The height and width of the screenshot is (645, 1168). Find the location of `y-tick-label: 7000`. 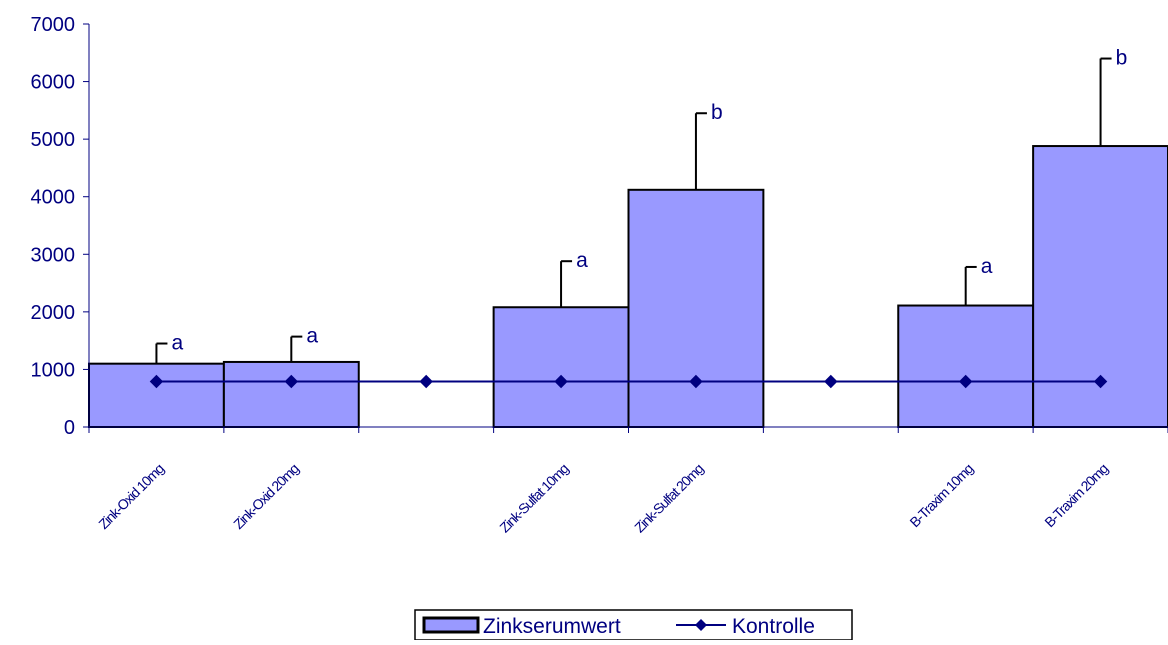

y-tick-label: 7000 is located at coordinates (53, 25).